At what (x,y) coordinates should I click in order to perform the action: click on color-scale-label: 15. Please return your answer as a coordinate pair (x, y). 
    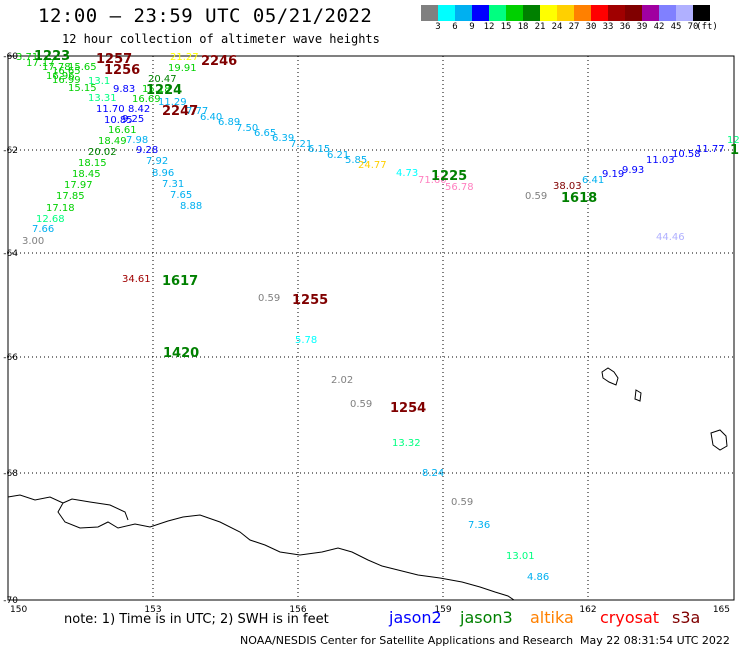
    Looking at the image, I should click on (506, 27).